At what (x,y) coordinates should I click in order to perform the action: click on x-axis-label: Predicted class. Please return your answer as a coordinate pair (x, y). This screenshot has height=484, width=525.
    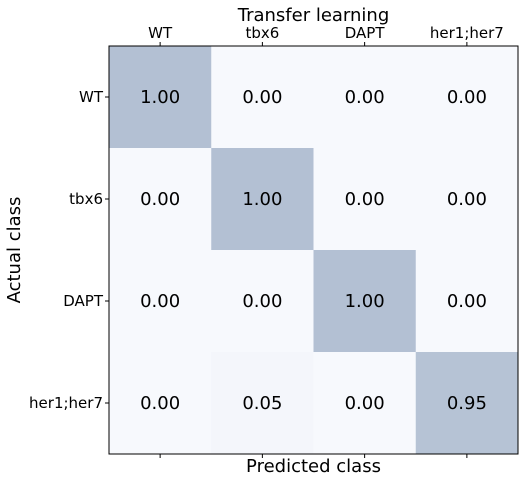
    Looking at the image, I should click on (313, 466).